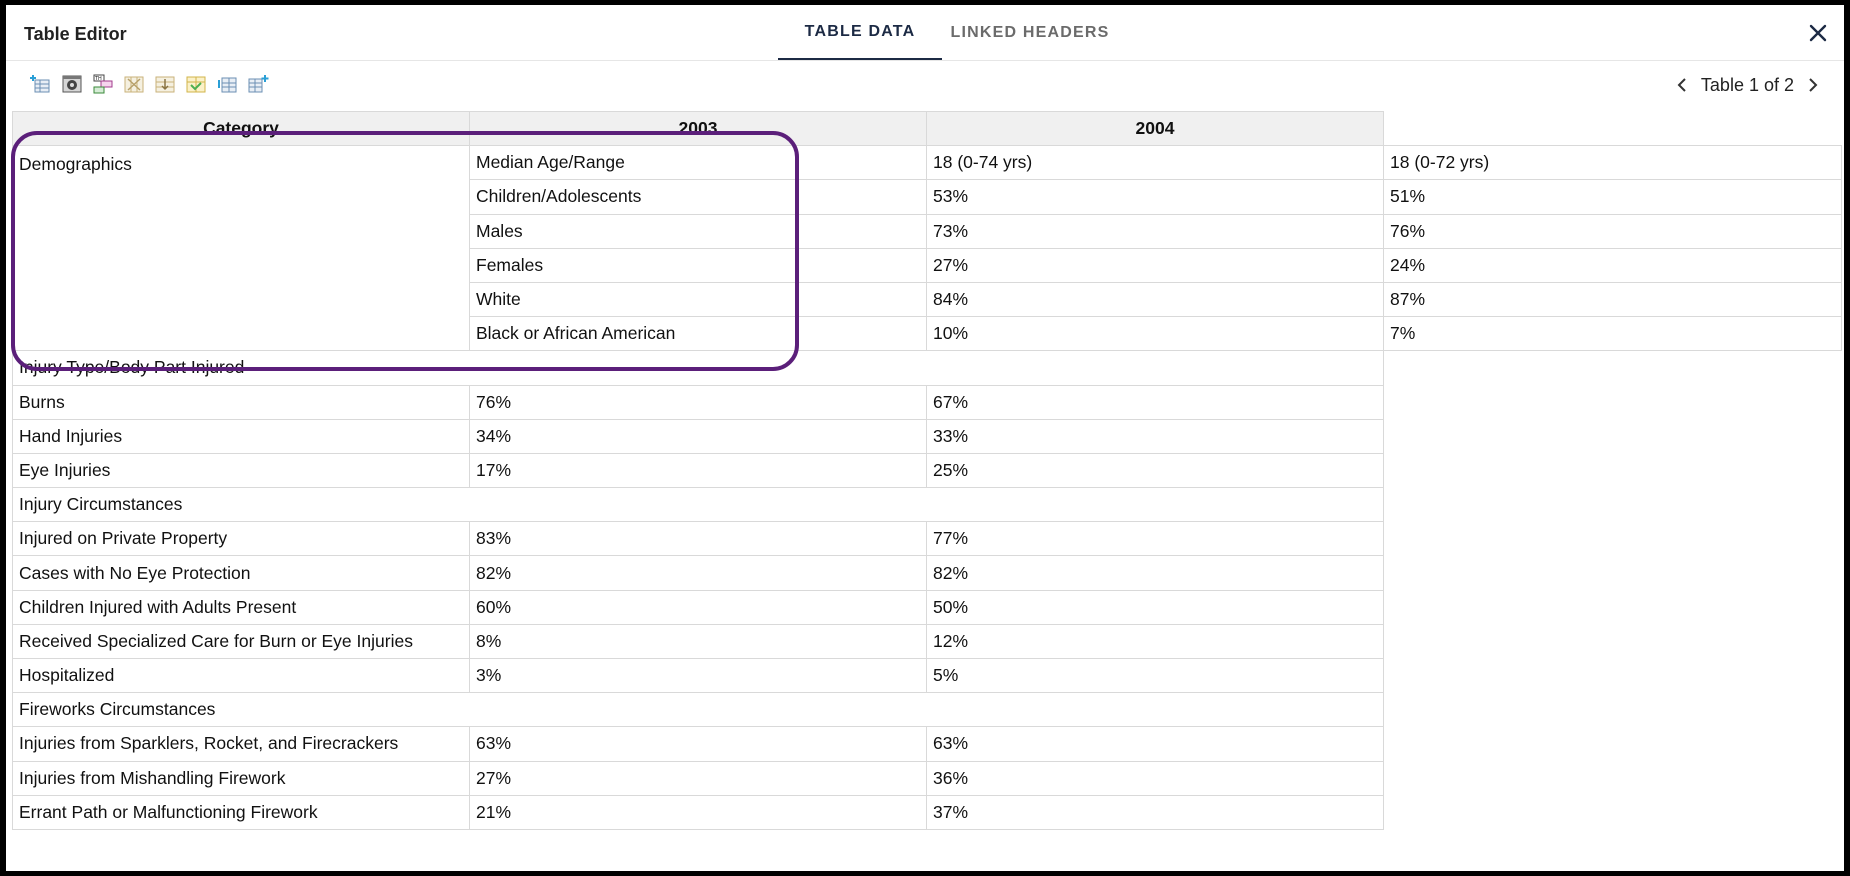 The image size is (1850, 876). What do you see at coordinates (698, 505) in the screenshot?
I see `section-title-cell: Injury Circumstances` at bounding box center [698, 505].